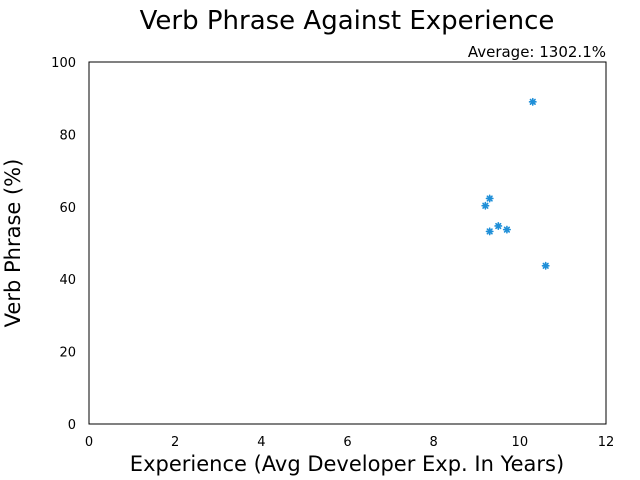 The width and height of the screenshot is (640, 480). What do you see at coordinates (89, 442) in the screenshot?
I see `x-tick-label: 0` at bounding box center [89, 442].